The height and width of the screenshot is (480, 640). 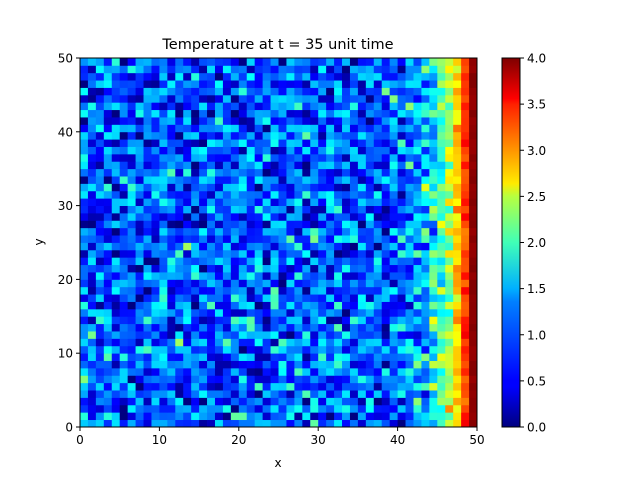 What do you see at coordinates (277, 463) in the screenshot?
I see `x-axis-label: x` at bounding box center [277, 463].